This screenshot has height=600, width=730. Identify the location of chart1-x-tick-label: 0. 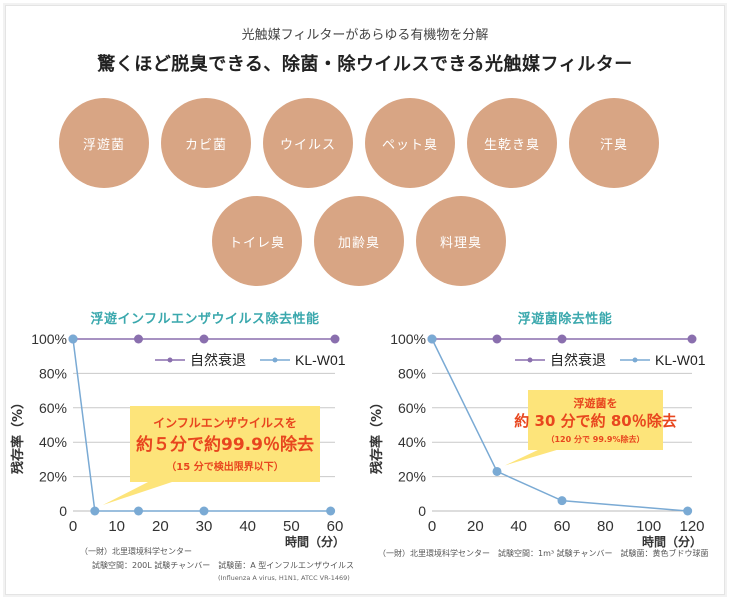
(73, 526).